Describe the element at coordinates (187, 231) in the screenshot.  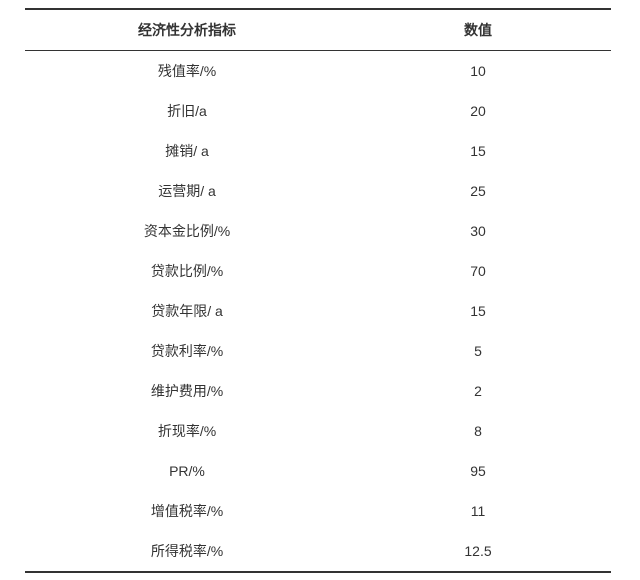
I see `table-cell: 资本金比例/%` at that location.